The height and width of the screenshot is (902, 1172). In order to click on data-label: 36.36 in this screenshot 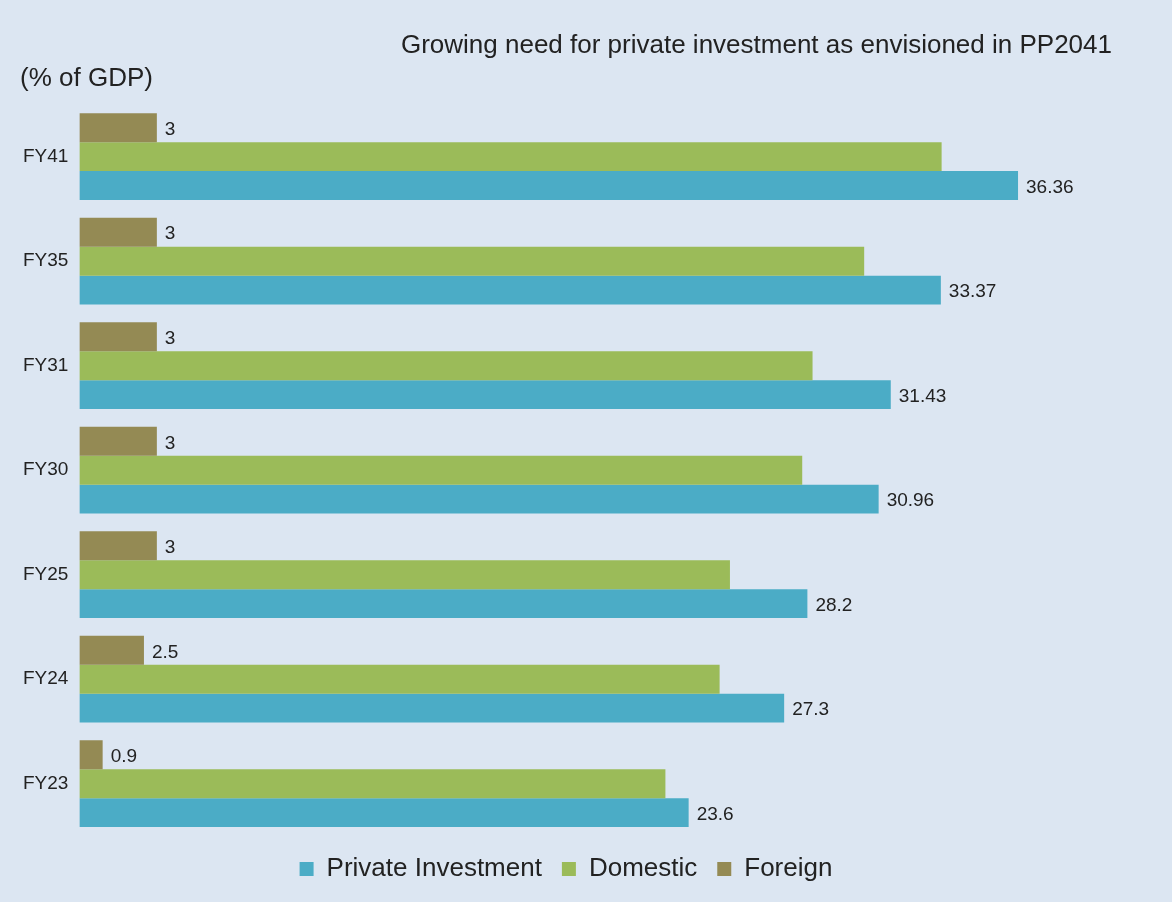, I will do `click(1050, 186)`.